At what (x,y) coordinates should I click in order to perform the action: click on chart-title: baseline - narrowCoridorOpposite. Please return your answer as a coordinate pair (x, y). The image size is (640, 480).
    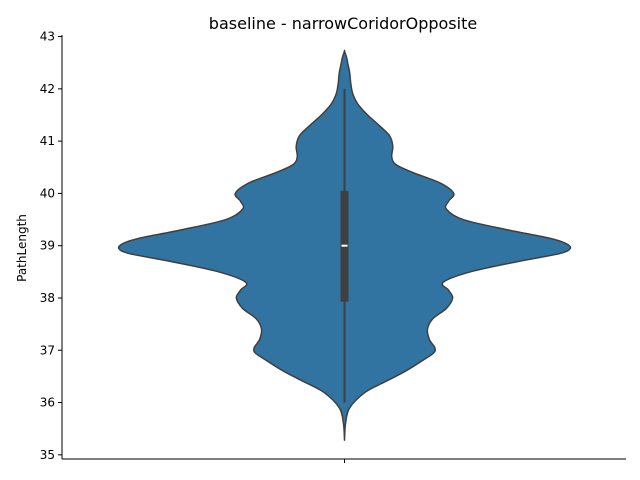
    Looking at the image, I should click on (343, 23).